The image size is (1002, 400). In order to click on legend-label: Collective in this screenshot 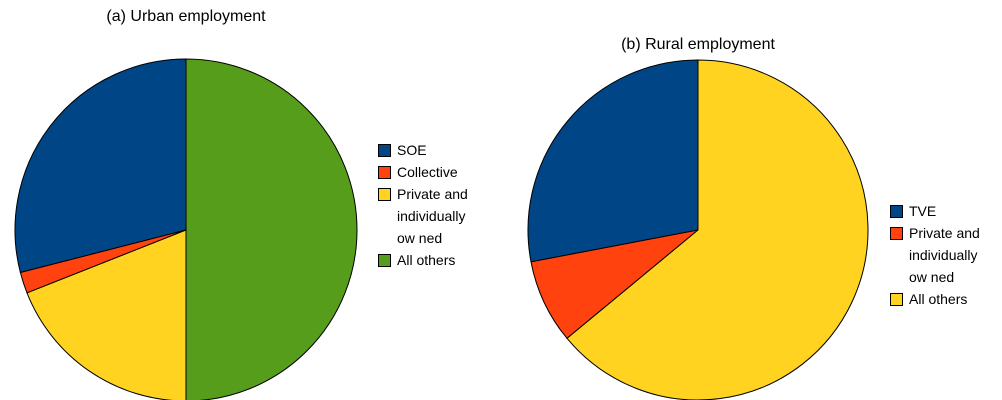, I will do `click(427, 172)`.